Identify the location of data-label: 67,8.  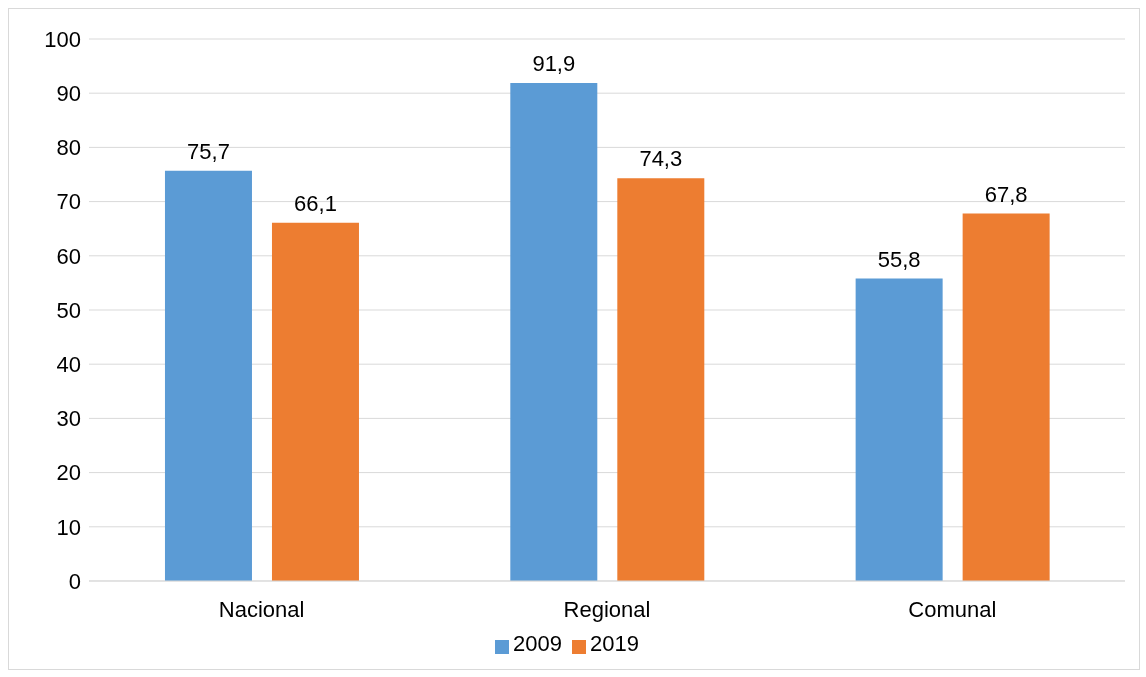
(1006, 194).